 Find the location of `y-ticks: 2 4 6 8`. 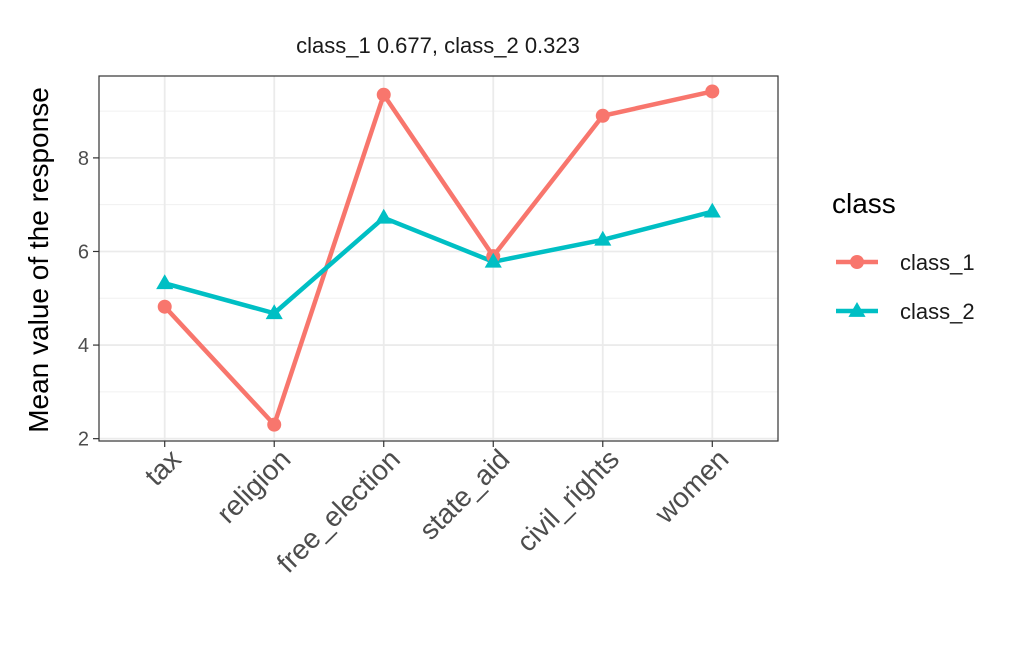

y-ticks: 2 4 6 8 is located at coordinates (88, 299).